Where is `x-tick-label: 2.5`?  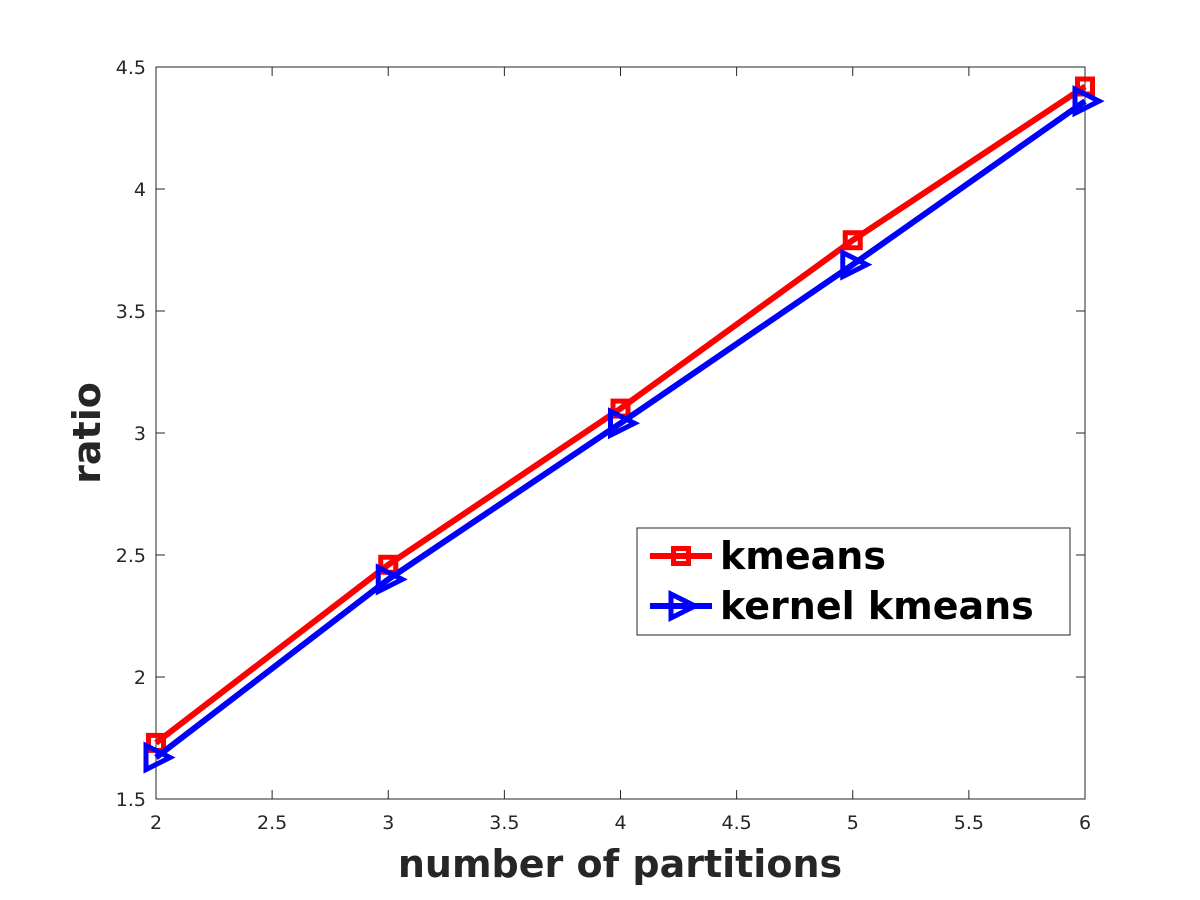 x-tick-label: 2.5 is located at coordinates (272, 823).